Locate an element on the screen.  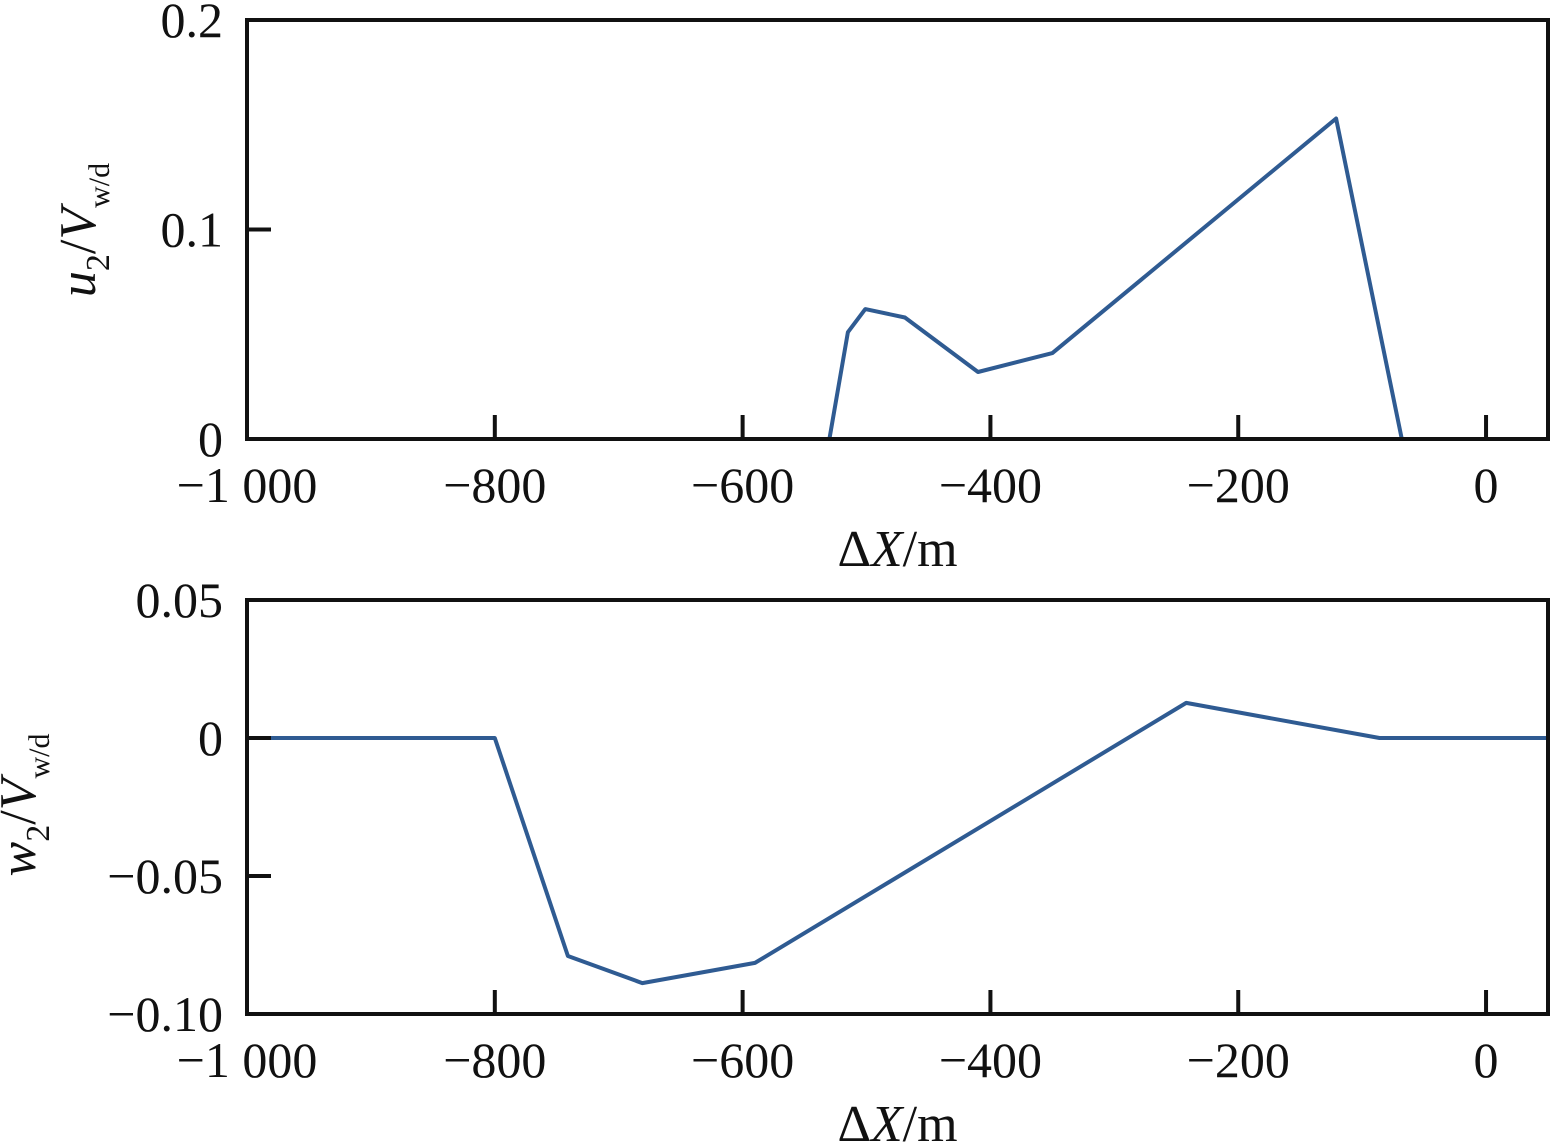
y-axis-label: u2/Vw/d is located at coordinates (83, 230).